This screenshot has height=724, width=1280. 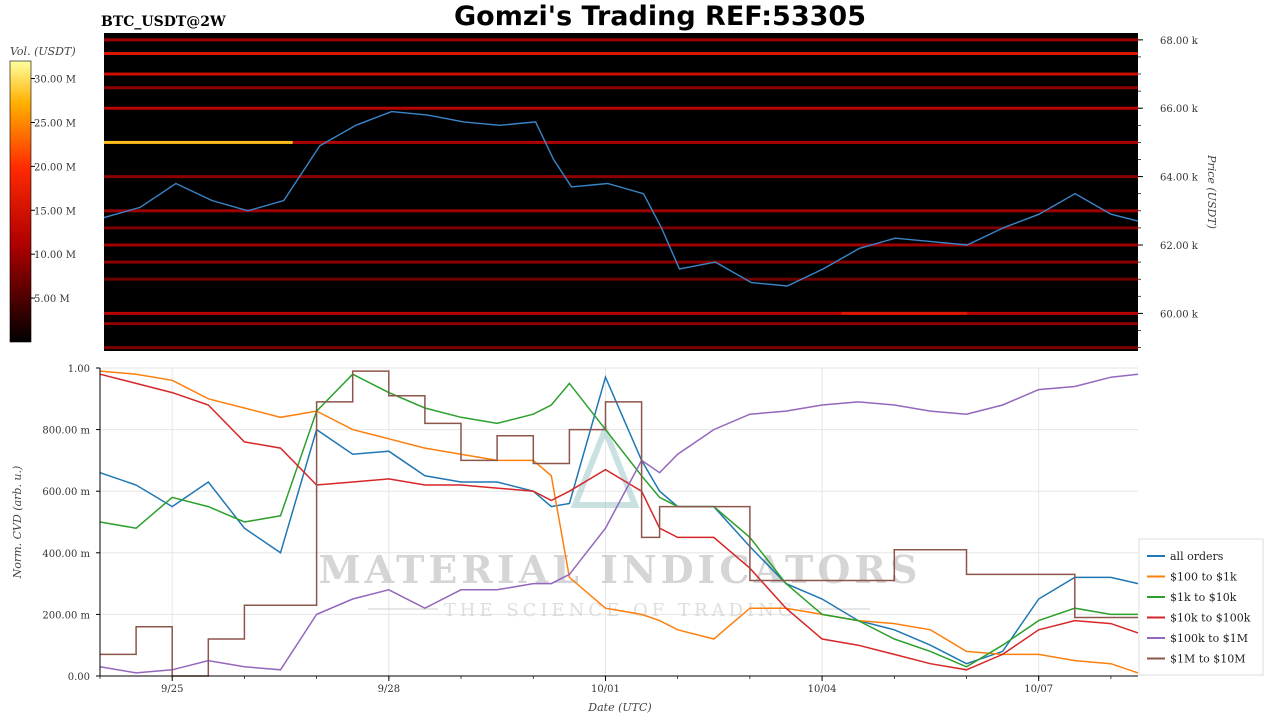 I want to click on legend-entry: $100 to $1k, so click(x=1203, y=577).